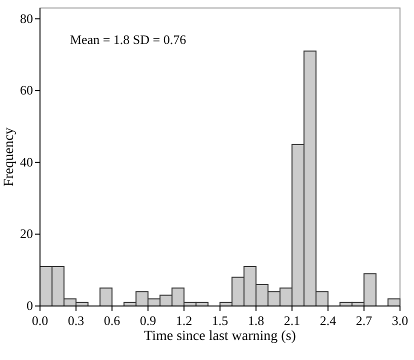 This screenshot has width=414, height=360. I want to click on y-tick-label: 20, so click(26, 234).